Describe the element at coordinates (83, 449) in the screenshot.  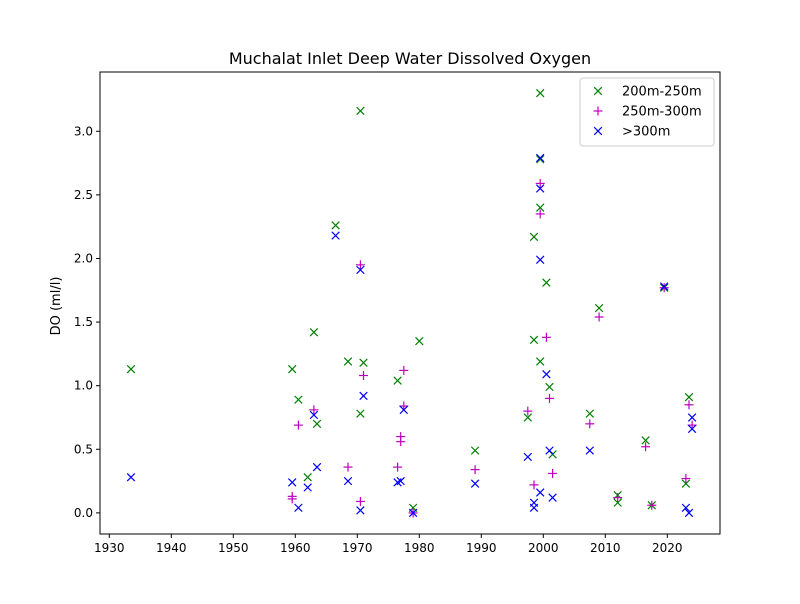
I see `y-tick-label: 0.5` at that location.